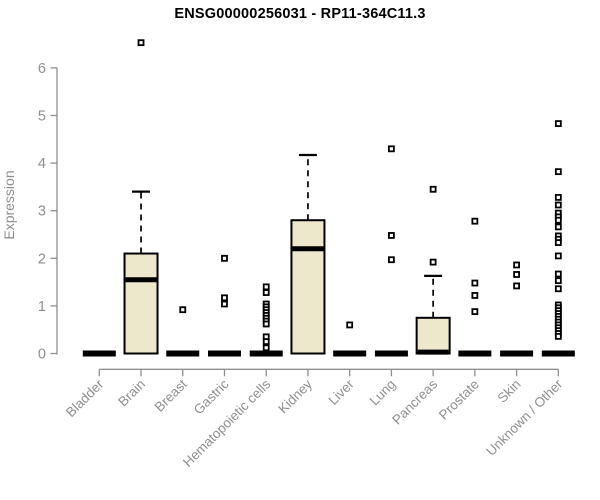  I want to click on y-axis: 0 1 2 3 4 5 6, so click(48, 212).